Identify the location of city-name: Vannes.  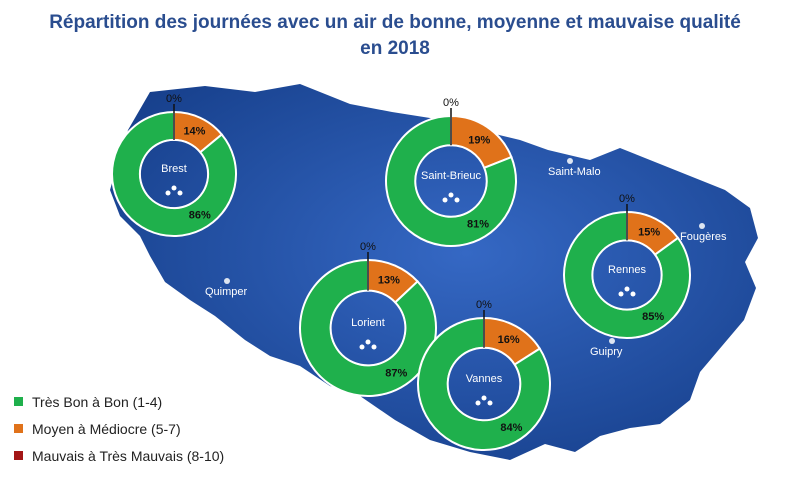
(484, 379).